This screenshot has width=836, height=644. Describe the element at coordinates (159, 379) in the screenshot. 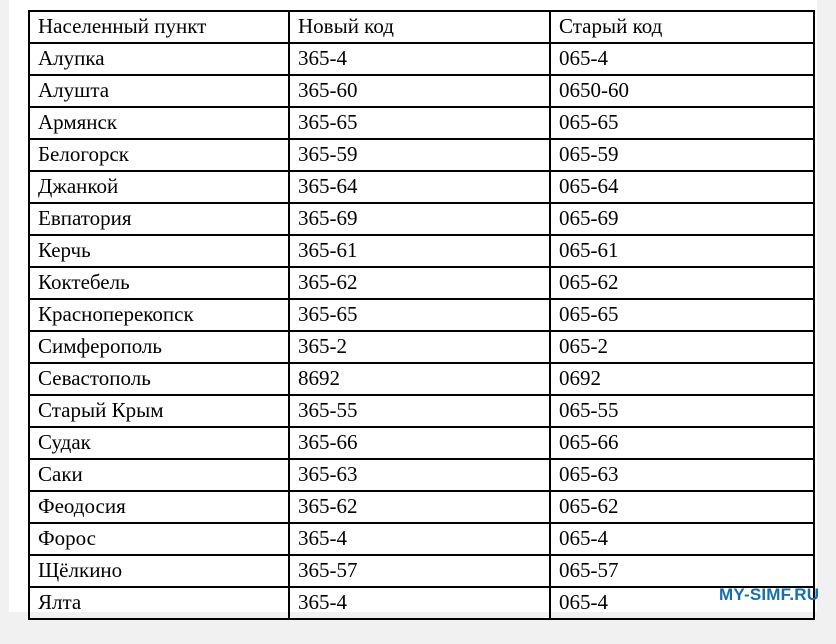

I see `cell-settlement: Севастополь` at that location.